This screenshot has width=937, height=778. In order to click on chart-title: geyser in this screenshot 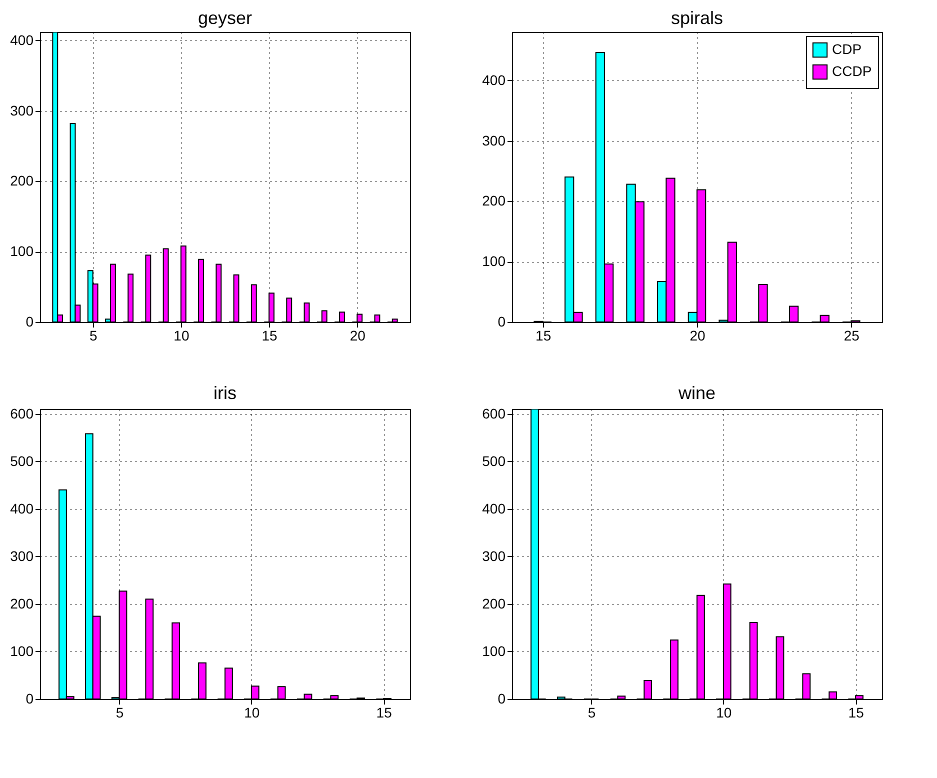, I will do `click(225, 18)`.